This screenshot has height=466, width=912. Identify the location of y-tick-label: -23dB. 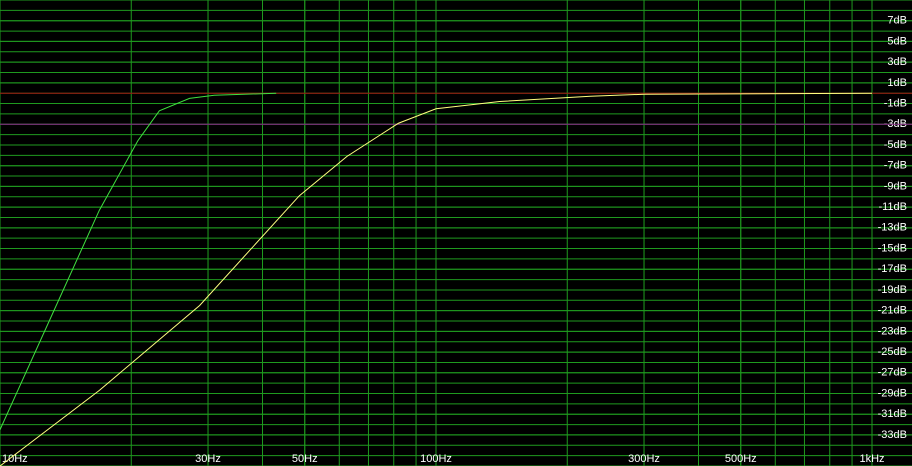
(892, 331).